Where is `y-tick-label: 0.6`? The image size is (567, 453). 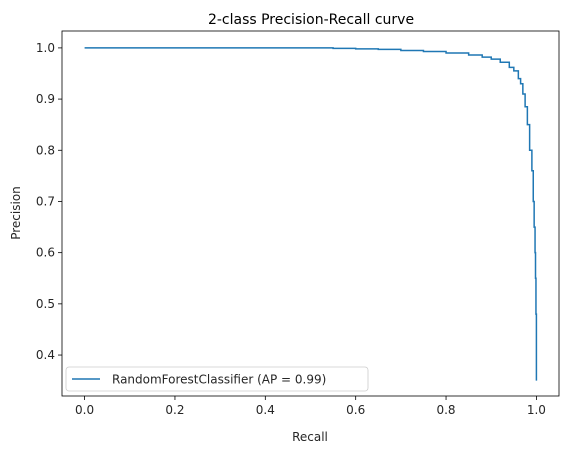 y-tick-label: 0.6 is located at coordinates (45, 253).